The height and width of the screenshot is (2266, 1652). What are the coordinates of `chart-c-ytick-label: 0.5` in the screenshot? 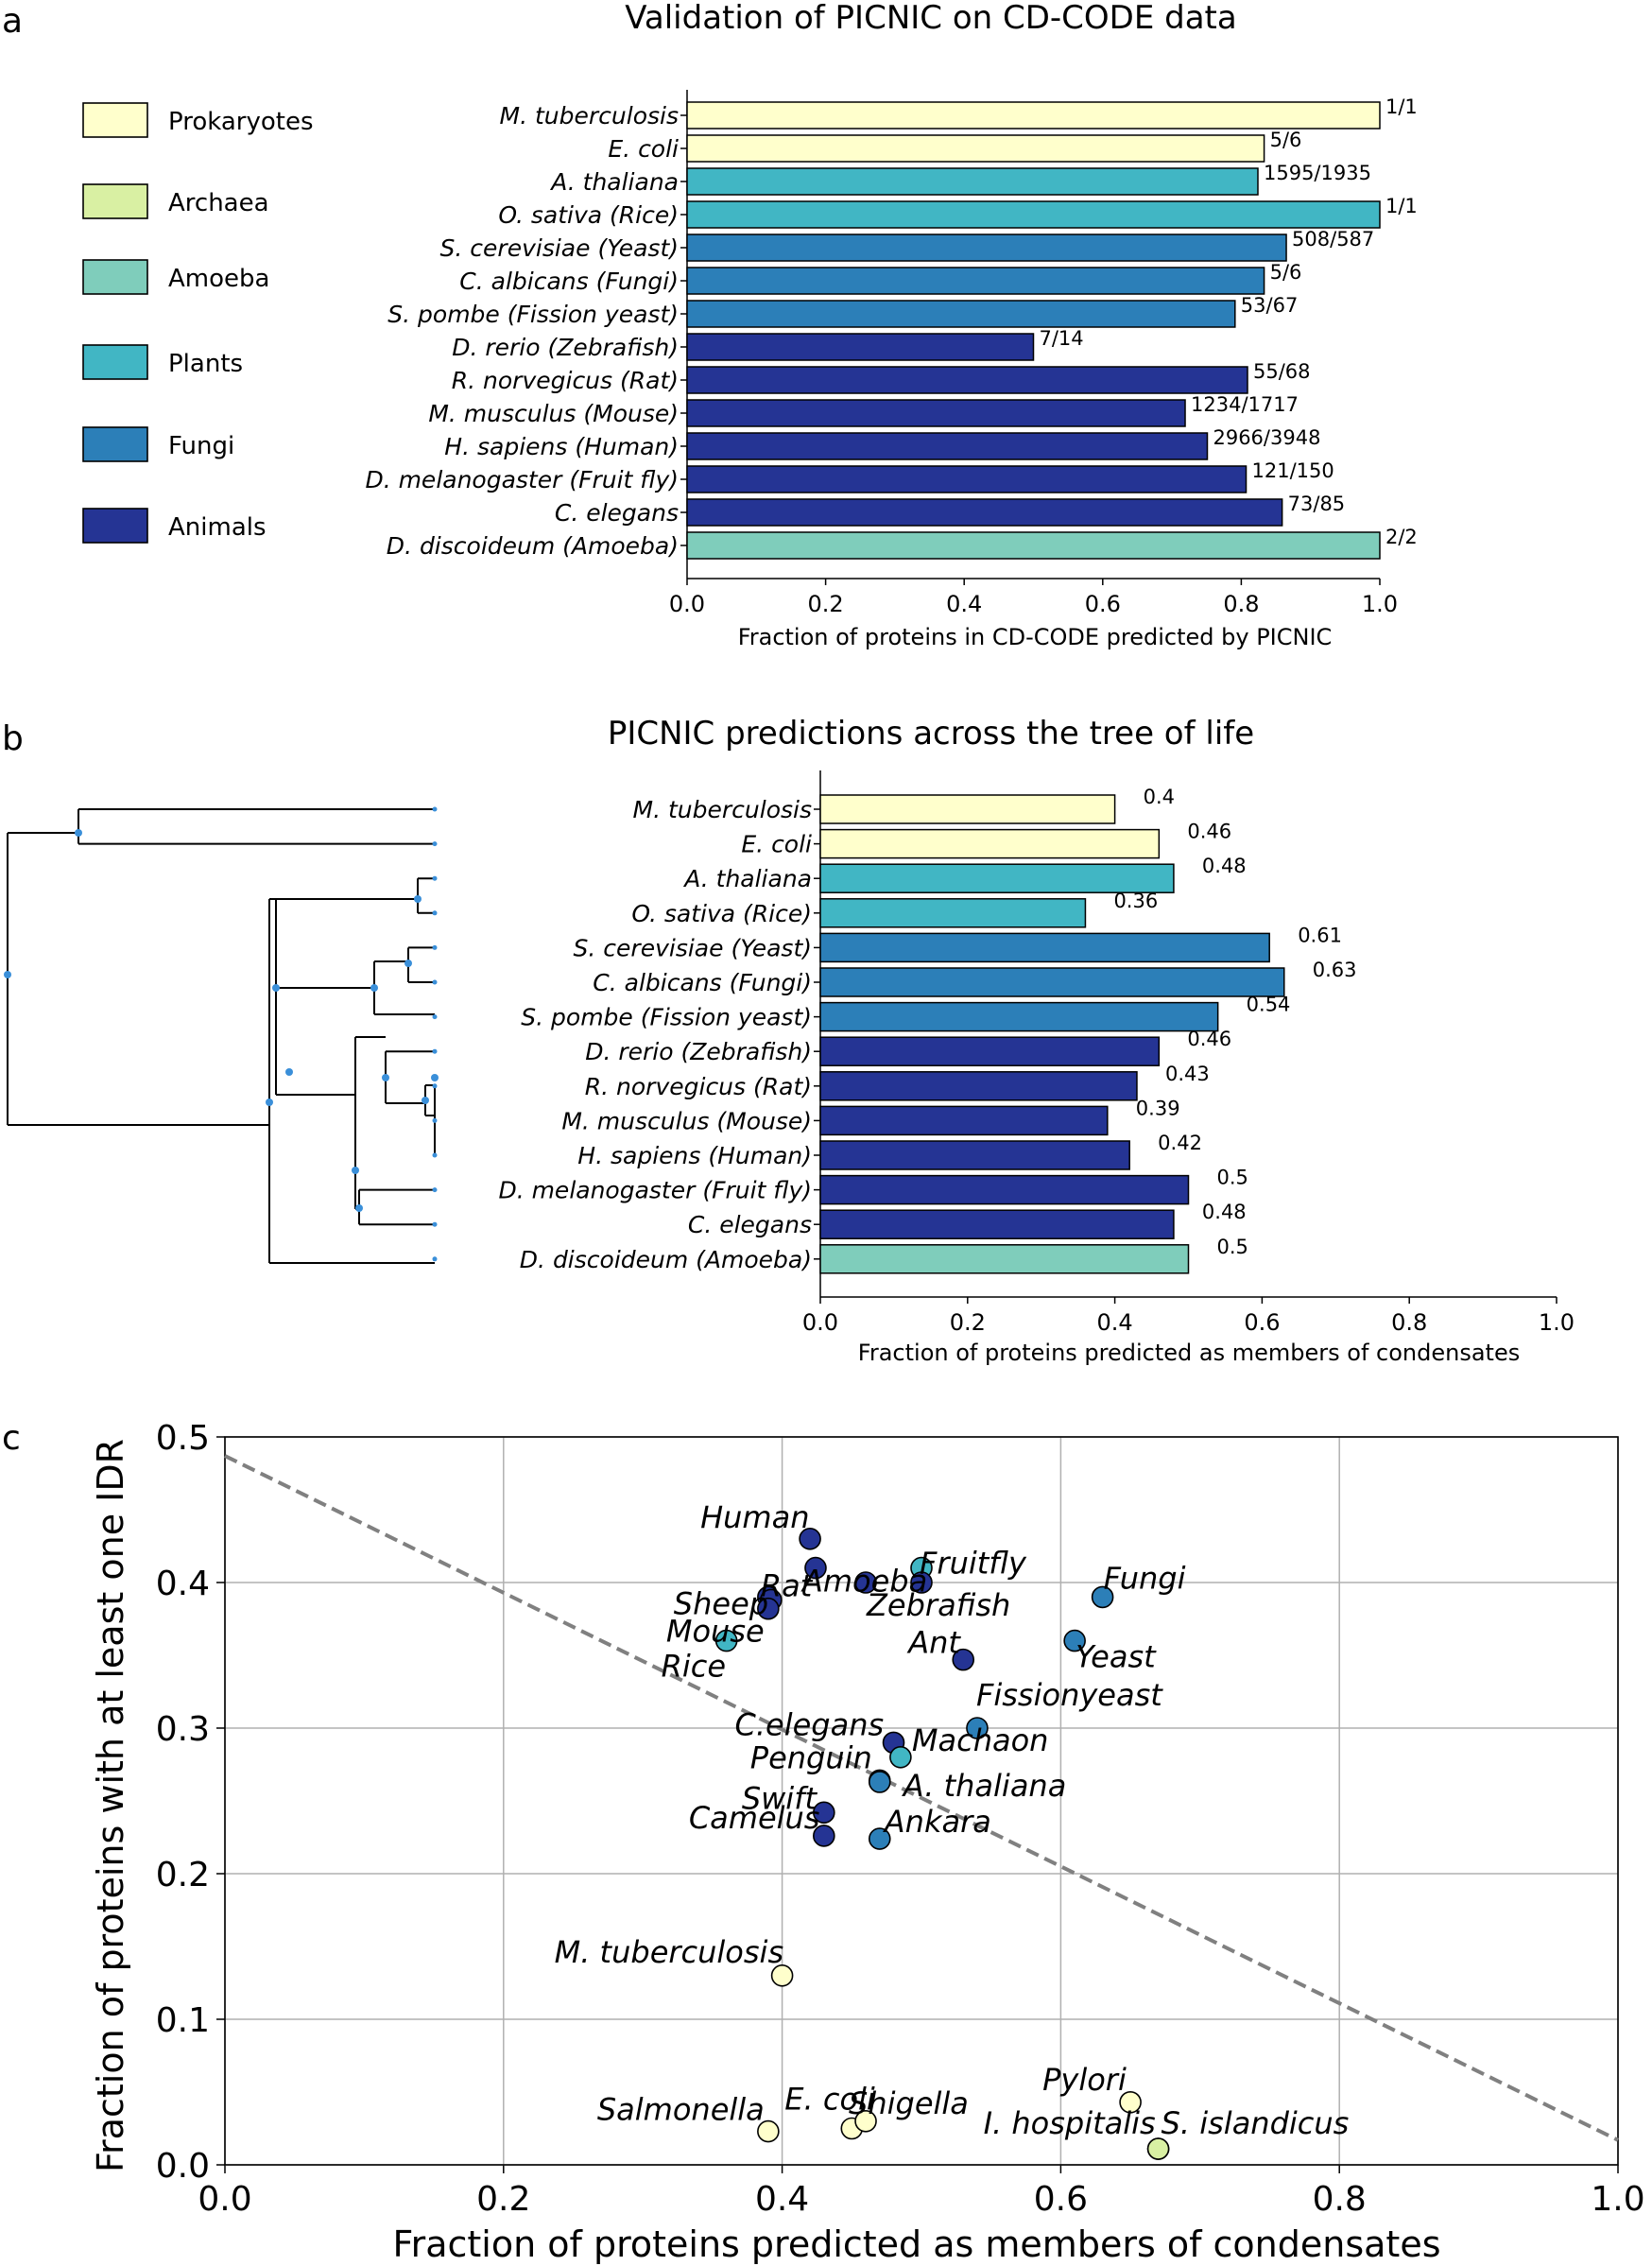 It's located at (183, 1438).